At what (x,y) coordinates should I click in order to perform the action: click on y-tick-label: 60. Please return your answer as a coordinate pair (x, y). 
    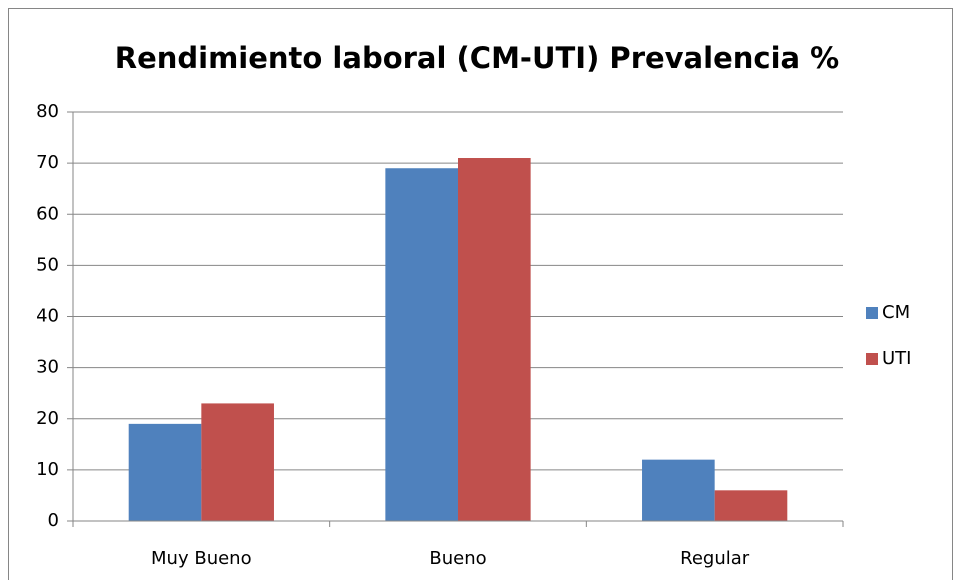
    Looking at the image, I should click on (47, 213).